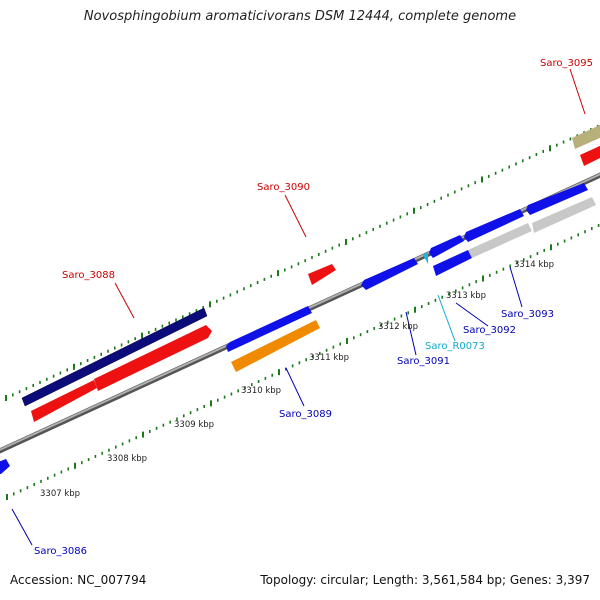 The image size is (600, 600). Describe the element at coordinates (446, 246) in the screenshot. I see `gene-saro-3092-upper` at that location.